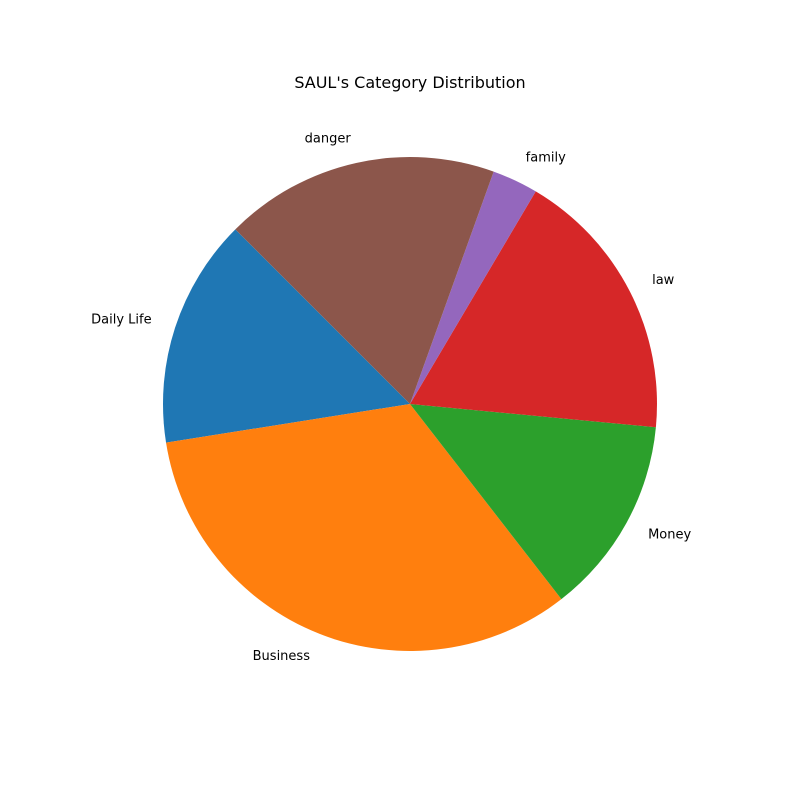  What do you see at coordinates (663, 280) in the screenshot?
I see `pie-label-law: law` at bounding box center [663, 280].